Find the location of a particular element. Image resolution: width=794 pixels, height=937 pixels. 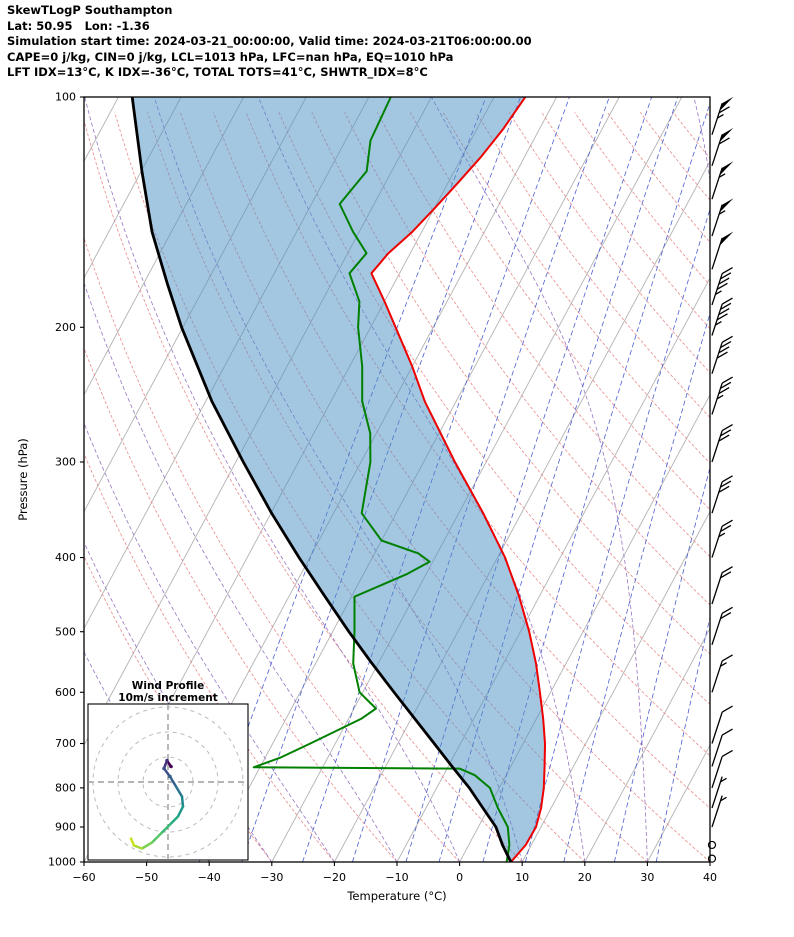

hodograph-ring is located at coordinates (168, 782).